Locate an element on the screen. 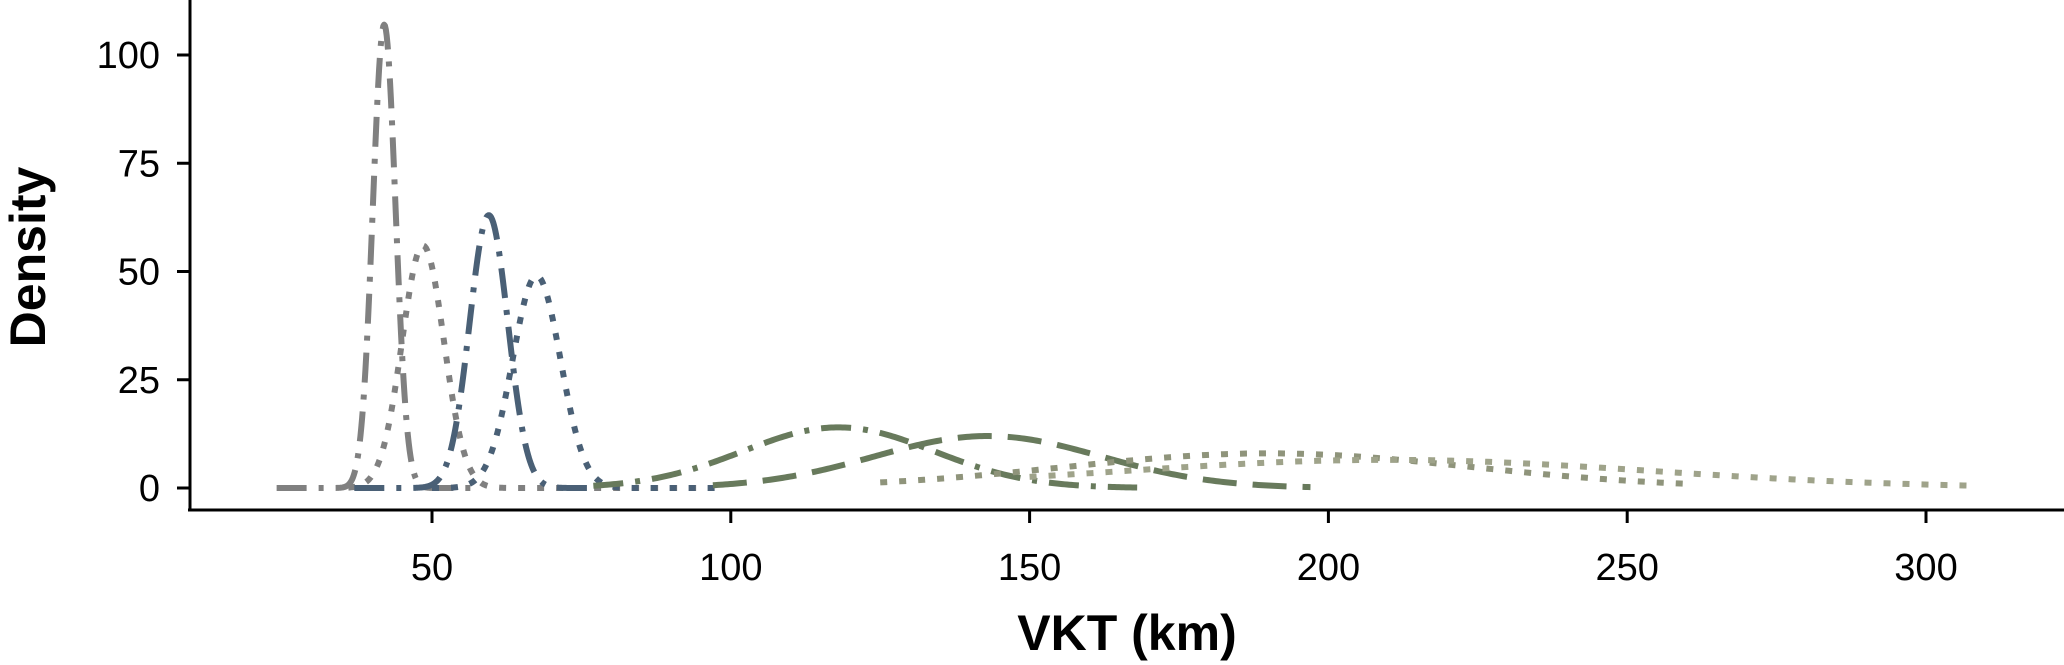  y-tick-label: 25 is located at coordinates (139, 381).